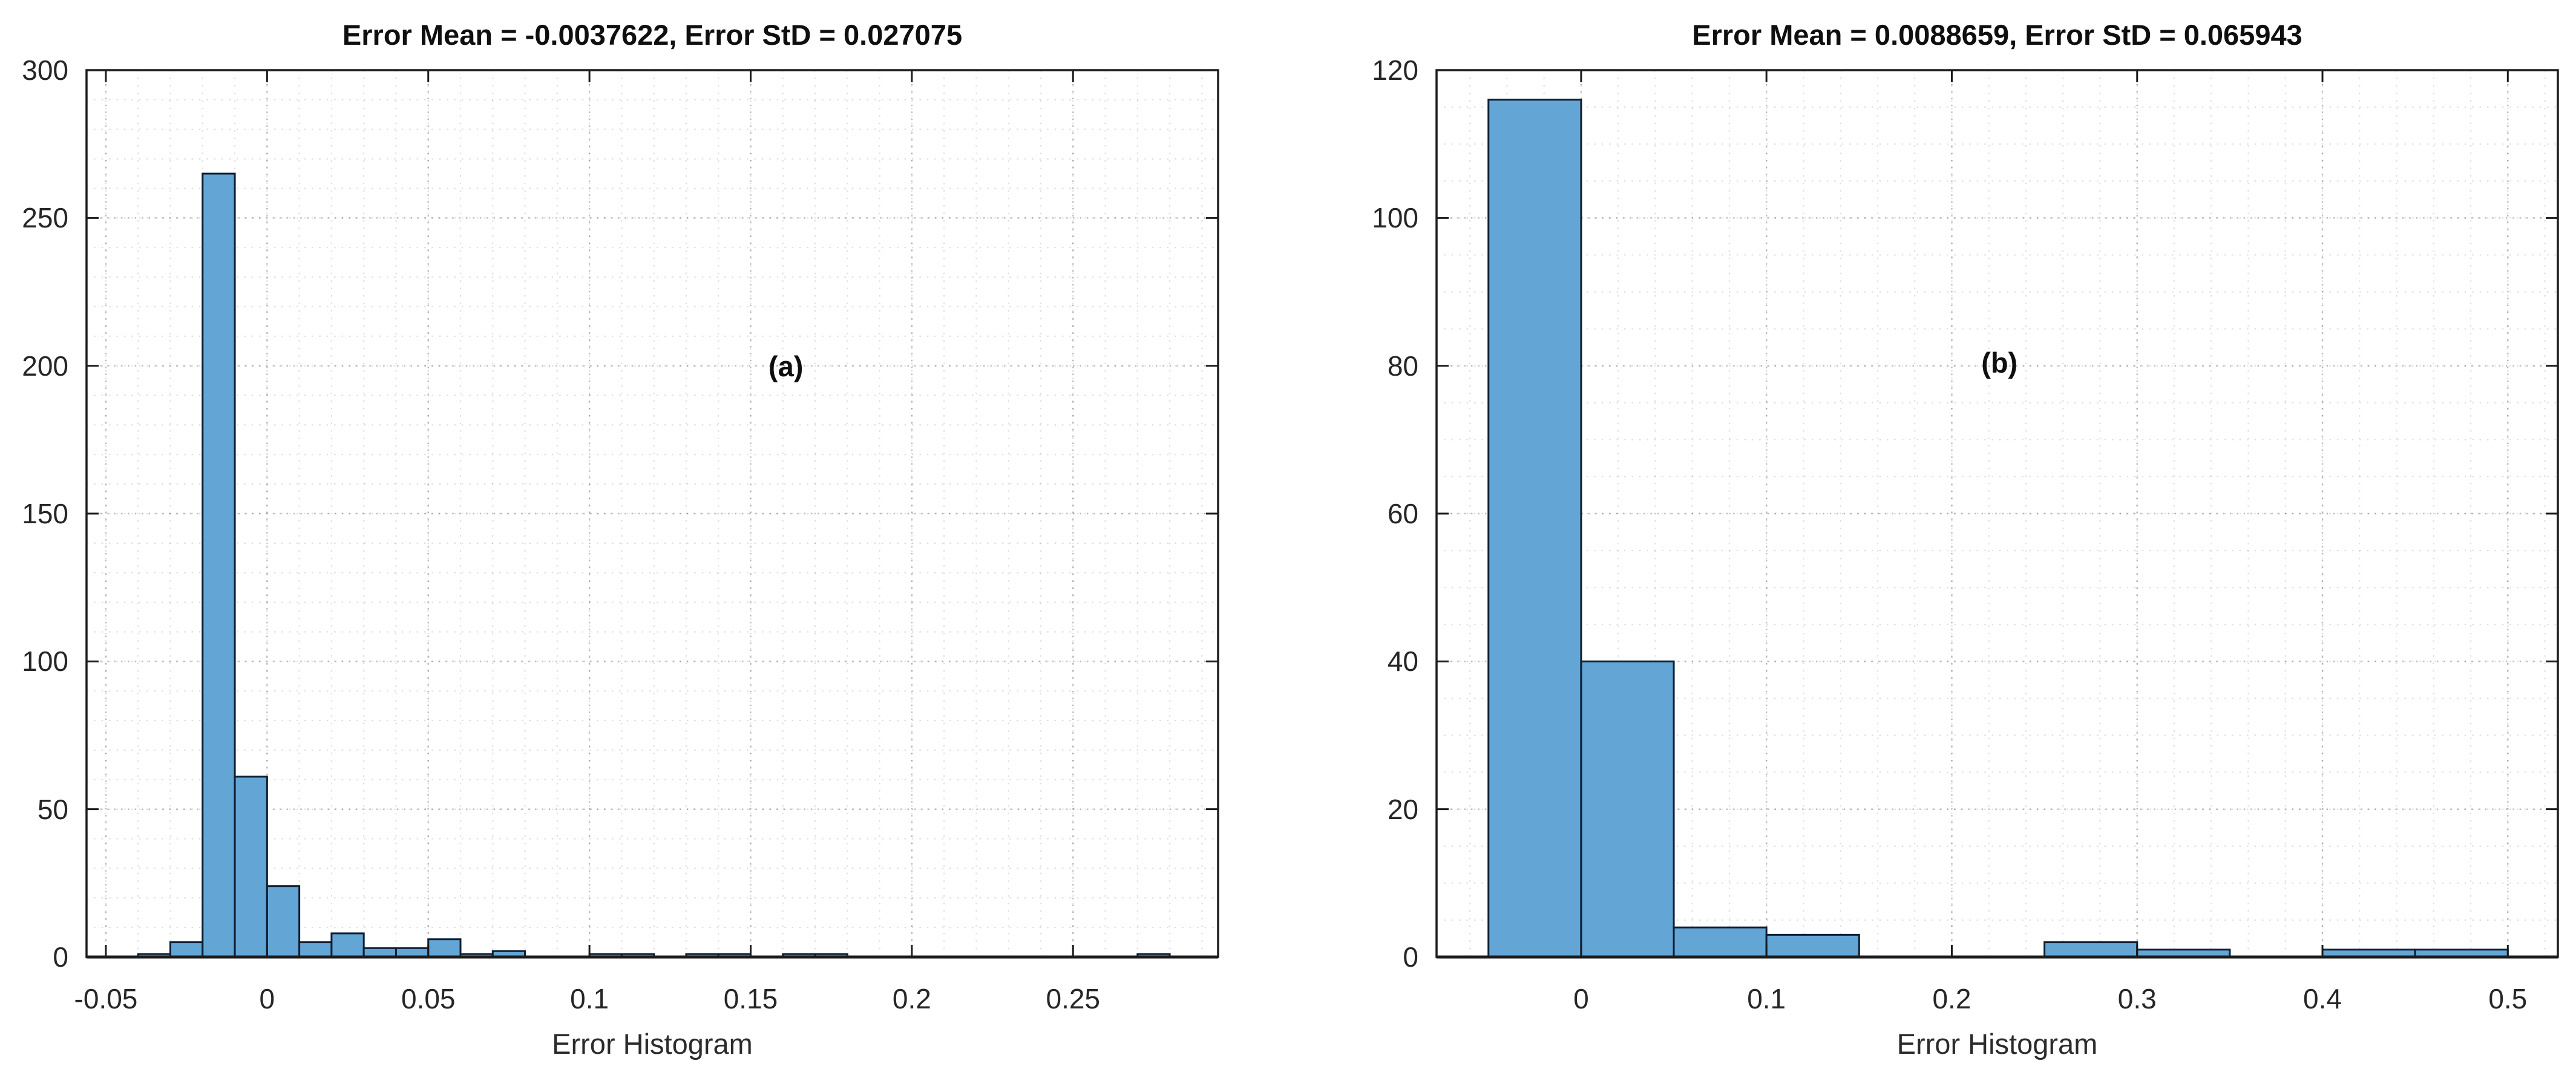  Describe the element at coordinates (1073, 998) in the screenshot. I see `x-tick-label: 0.25` at that location.